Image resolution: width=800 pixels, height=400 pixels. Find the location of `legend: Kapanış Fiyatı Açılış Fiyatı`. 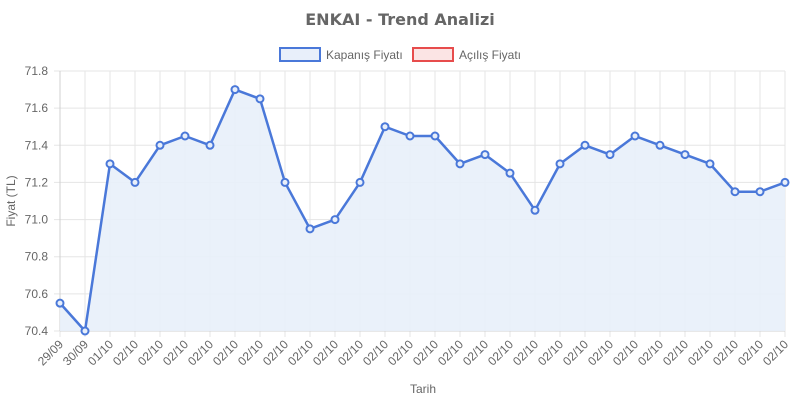

legend: Kapanış Fiyatı Açılış Fiyatı is located at coordinates (400, 54).